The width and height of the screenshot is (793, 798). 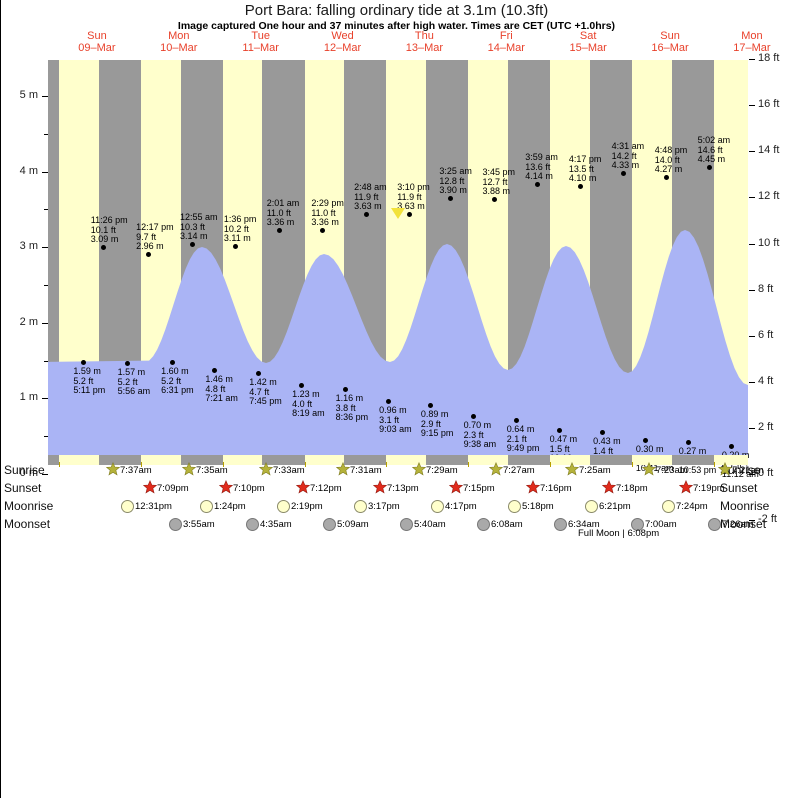 What do you see at coordinates (455, 171) in the screenshot?
I see `tide-label-line-1: 3:25 am` at bounding box center [455, 171].